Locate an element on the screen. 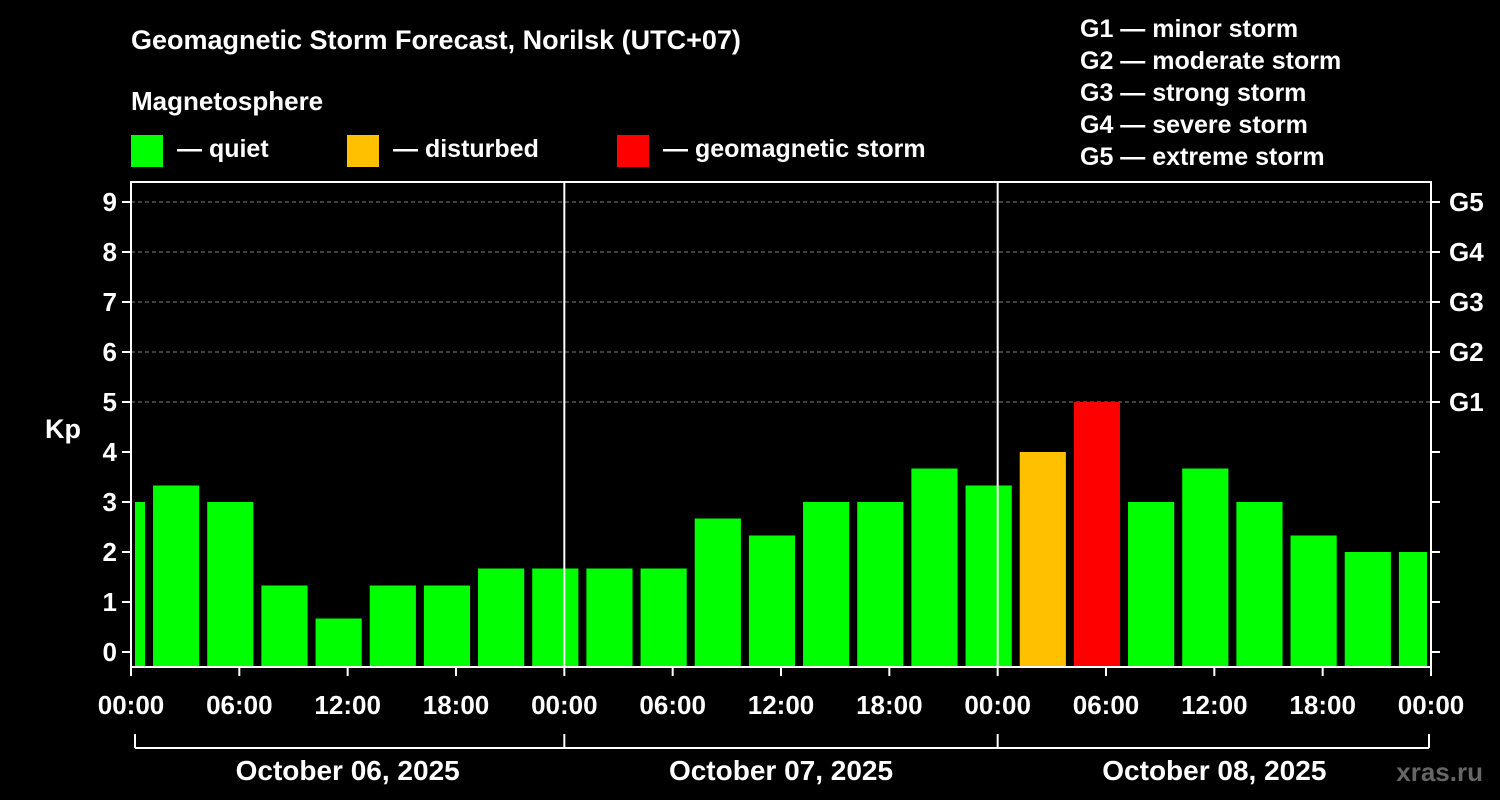 The image size is (1500, 800). date-label-1: October 07, 2025 is located at coordinates (781, 770).